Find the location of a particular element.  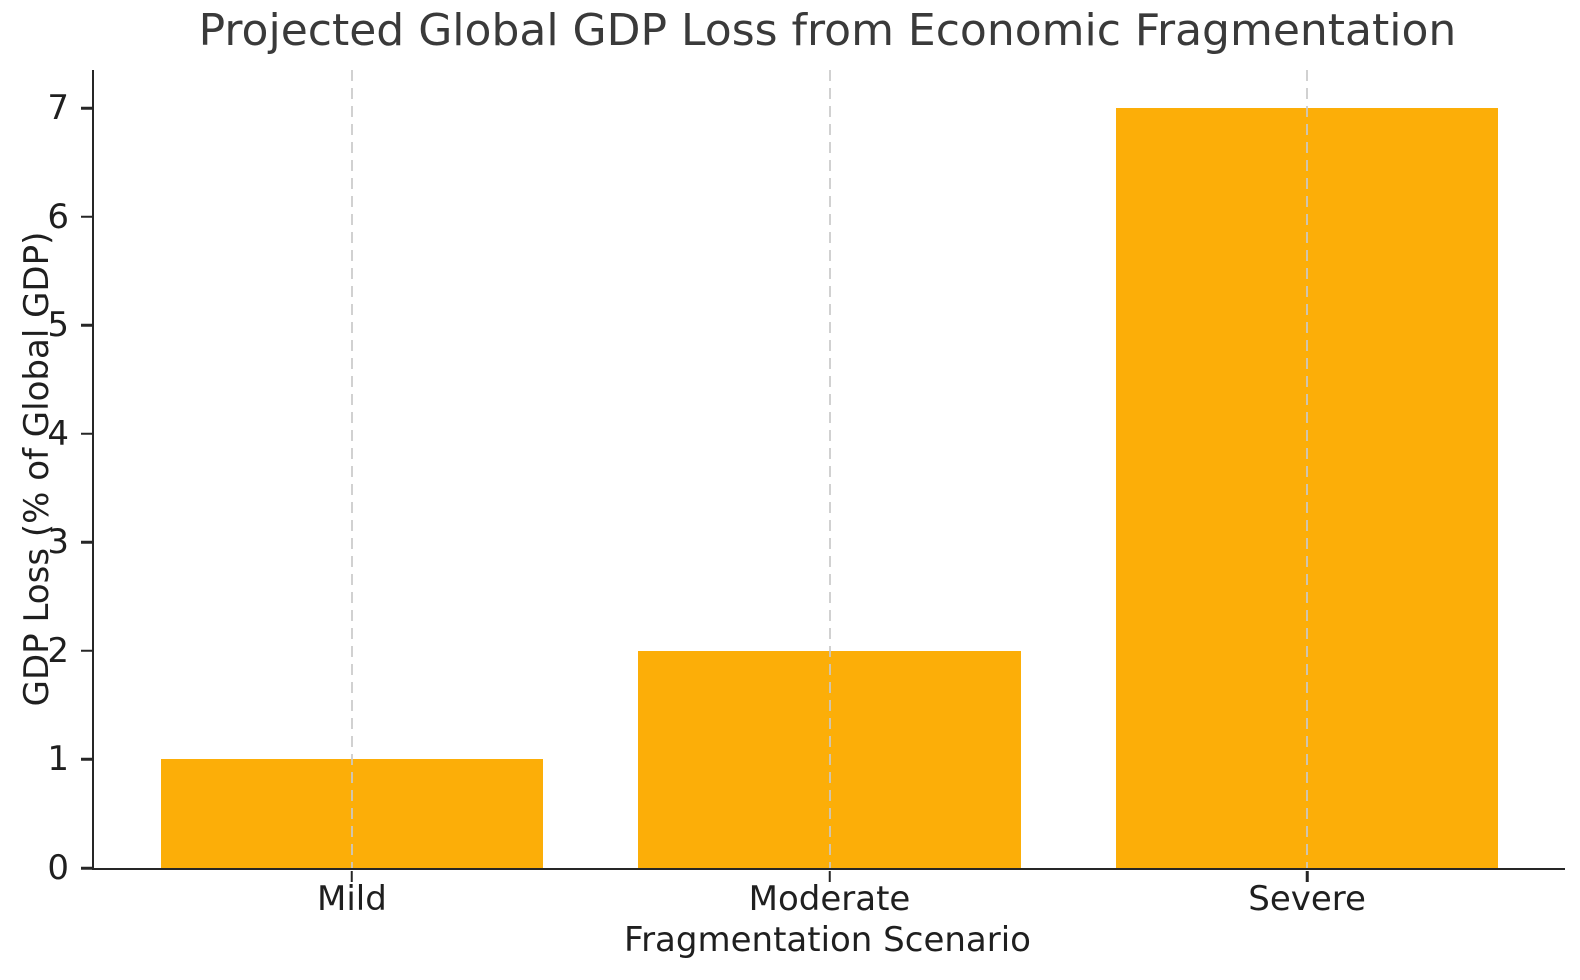

gridline-severe is located at coordinates (1307, 469).